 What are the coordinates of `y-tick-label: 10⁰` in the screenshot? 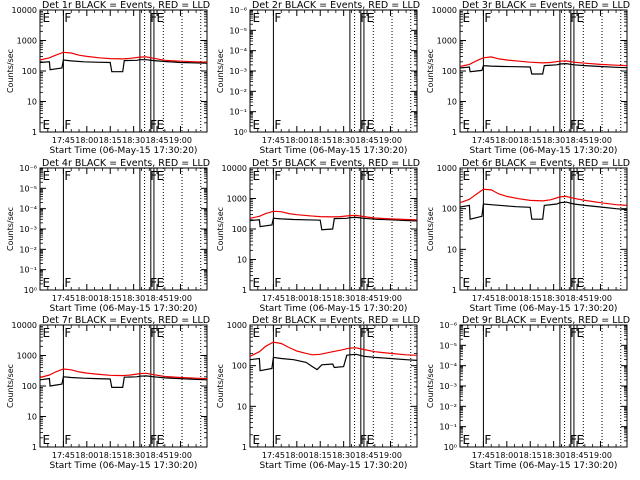 It's located at (30, 290).